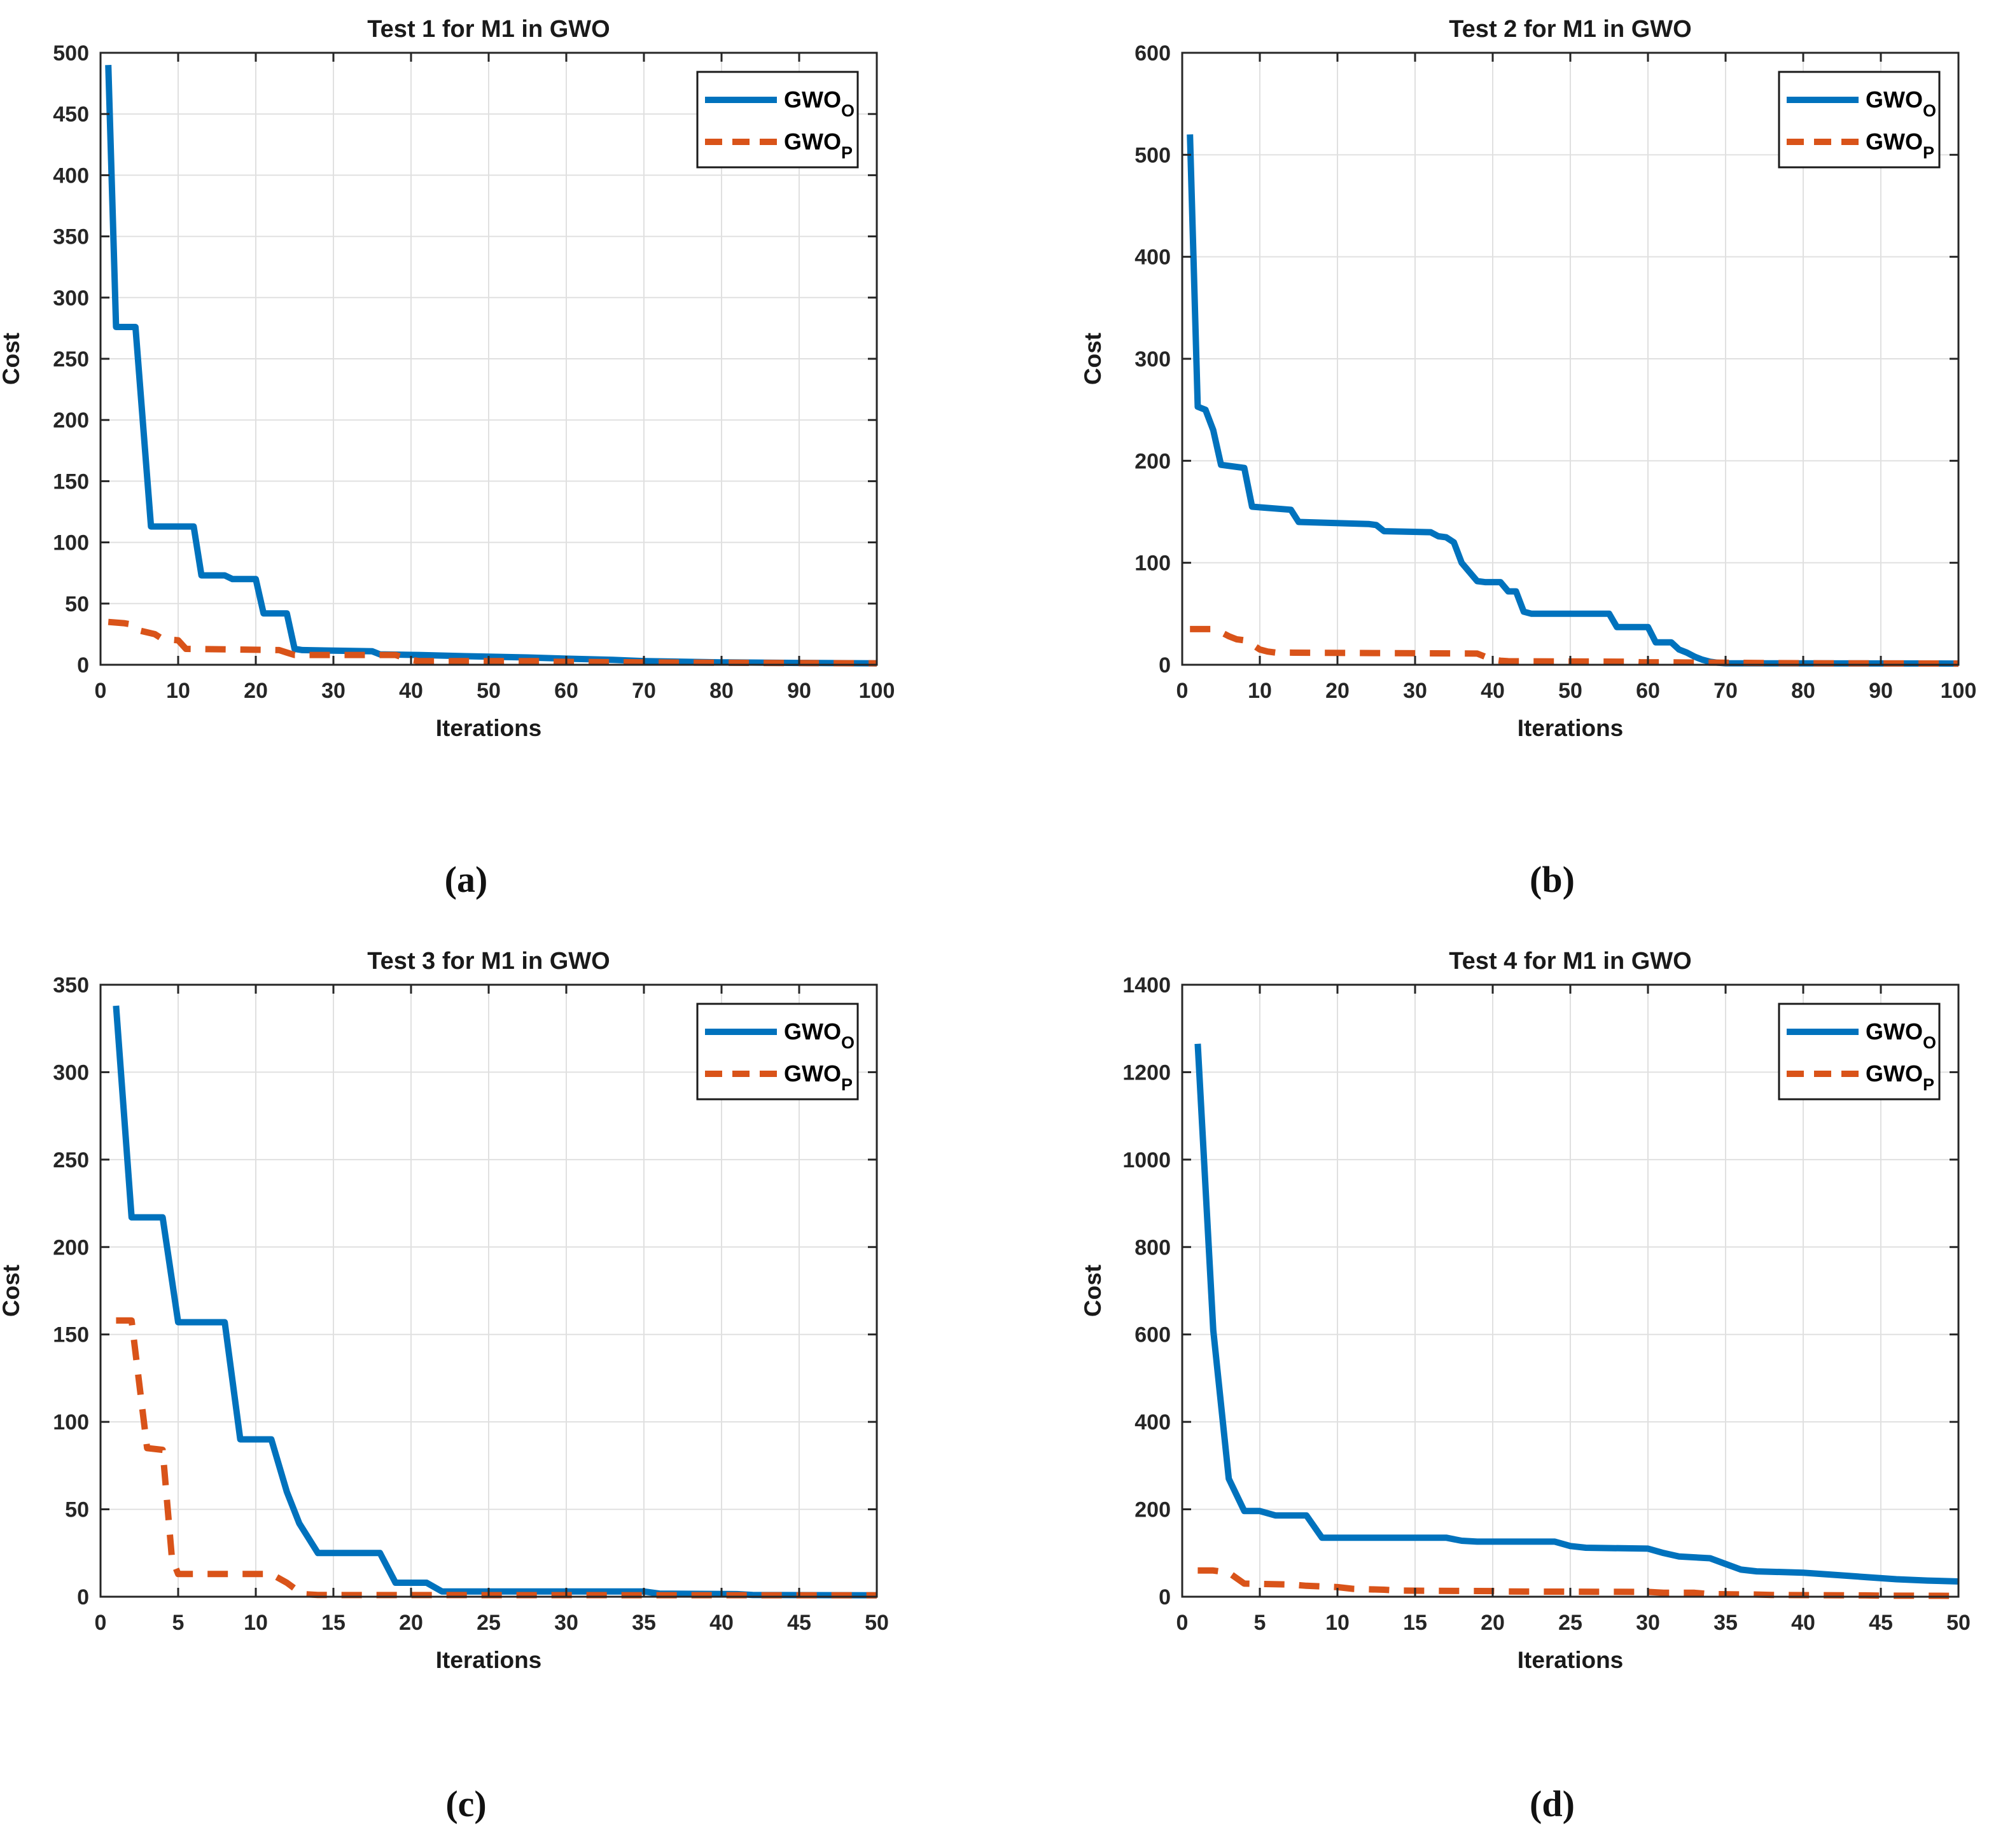  I want to click on y-tick-label: 800, so click(1152, 1247).